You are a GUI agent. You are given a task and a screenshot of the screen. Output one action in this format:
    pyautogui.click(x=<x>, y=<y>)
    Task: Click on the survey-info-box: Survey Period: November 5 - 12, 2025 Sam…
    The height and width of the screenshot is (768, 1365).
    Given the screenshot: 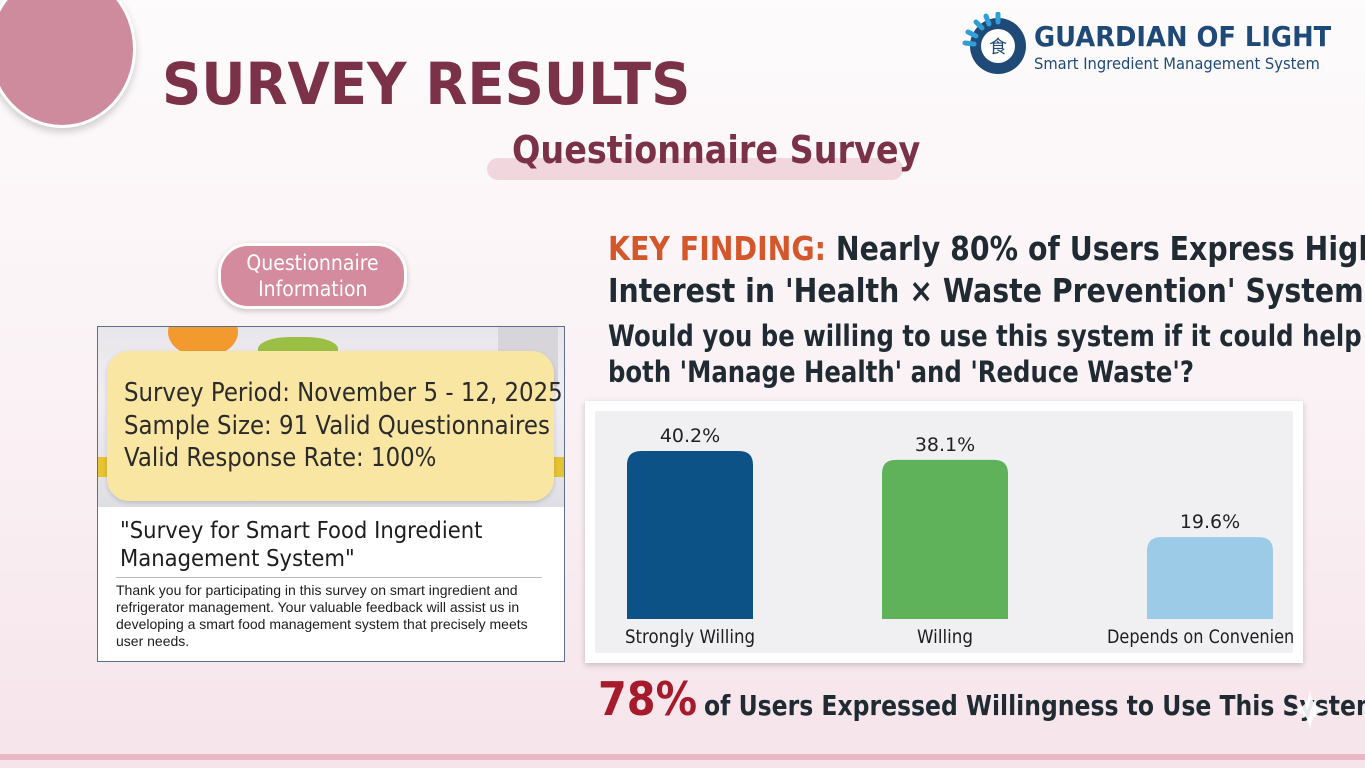 What is the action you would take?
    pyautogui.click(x=335, y=426)
    